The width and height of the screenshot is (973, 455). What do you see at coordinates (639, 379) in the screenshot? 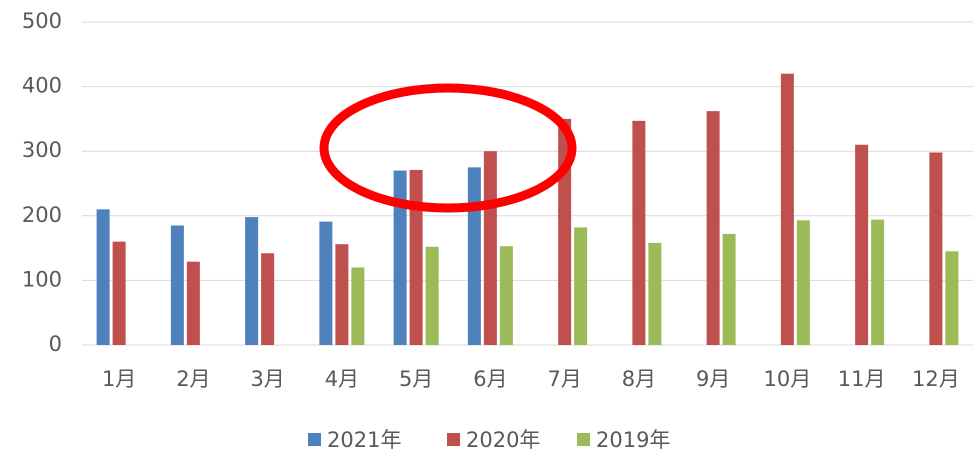
I see `x-tick-label: 8月` at bounding box center [639, 379].